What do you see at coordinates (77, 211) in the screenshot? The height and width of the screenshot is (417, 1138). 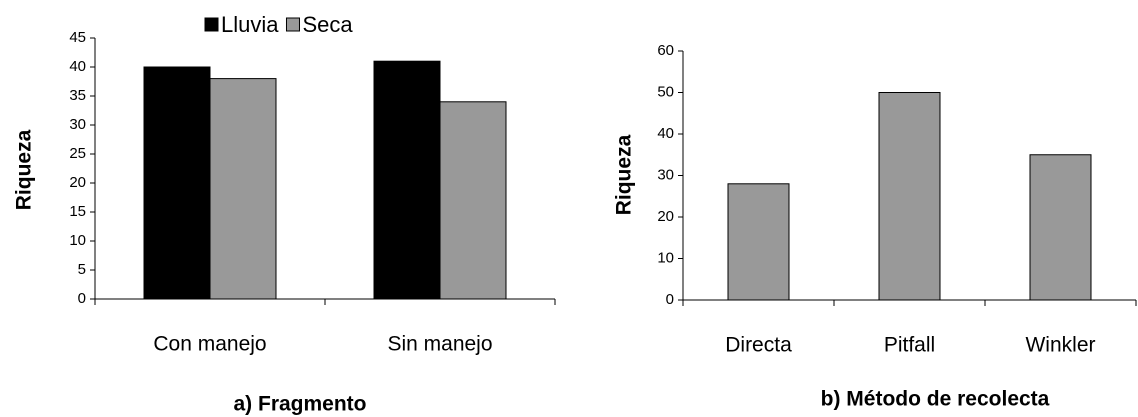 I see `y-tick-label: 15` at bounding box center [77, 211].